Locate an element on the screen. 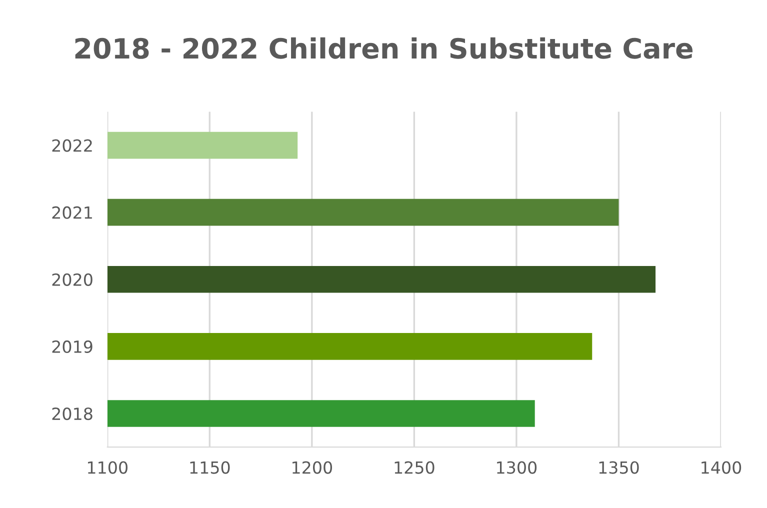  x-tick-label: 1350 is located at coordinates (619, 467).